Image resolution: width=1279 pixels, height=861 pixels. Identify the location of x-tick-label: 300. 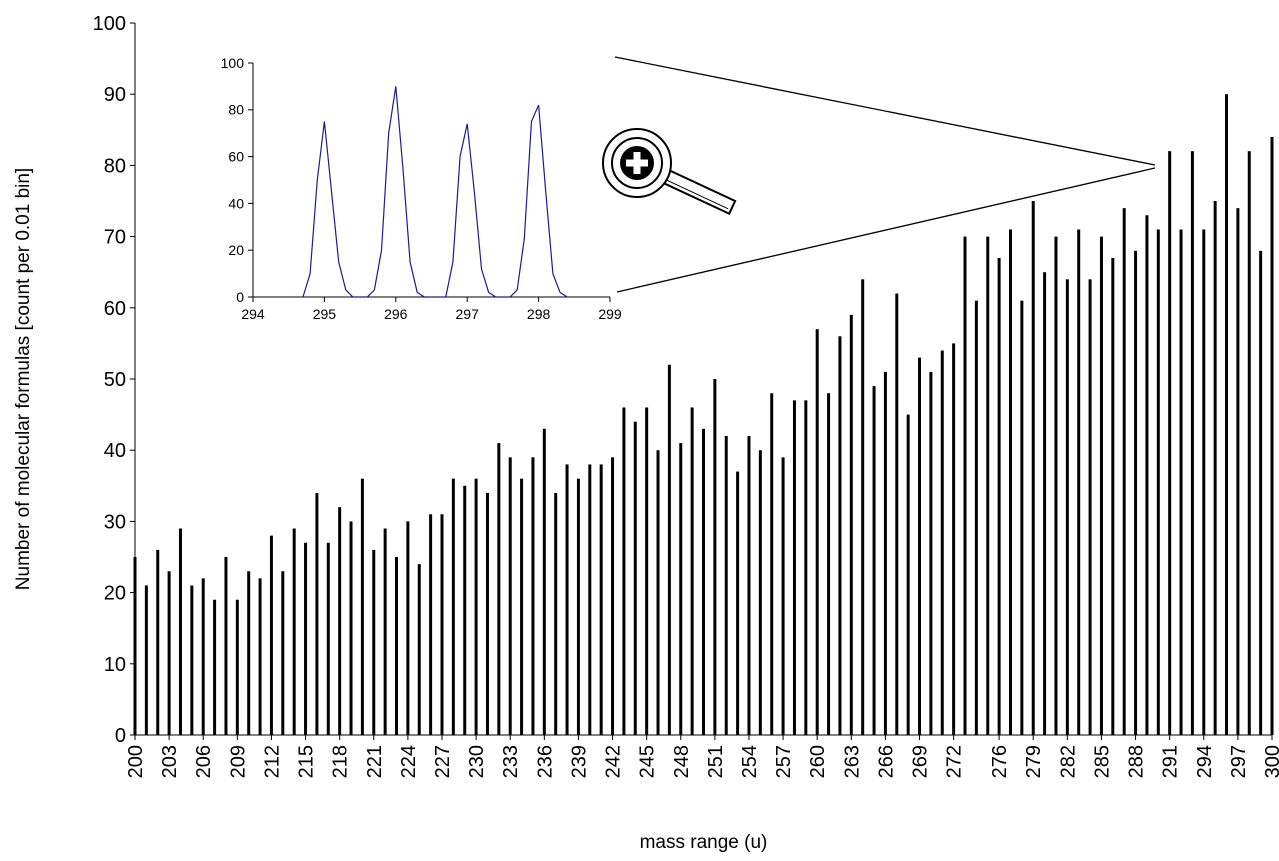
(1270, 761).